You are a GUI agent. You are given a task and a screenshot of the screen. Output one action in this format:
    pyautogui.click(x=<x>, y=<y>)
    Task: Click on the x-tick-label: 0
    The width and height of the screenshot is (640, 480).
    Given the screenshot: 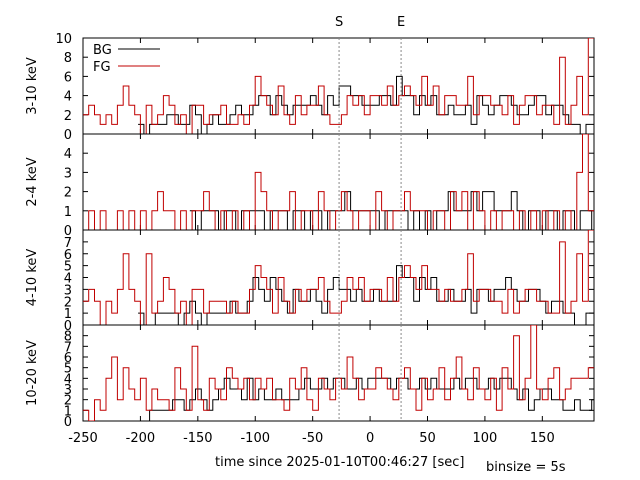 What is the action you would take?
    pyautogui.click(x=370, y=438)
    